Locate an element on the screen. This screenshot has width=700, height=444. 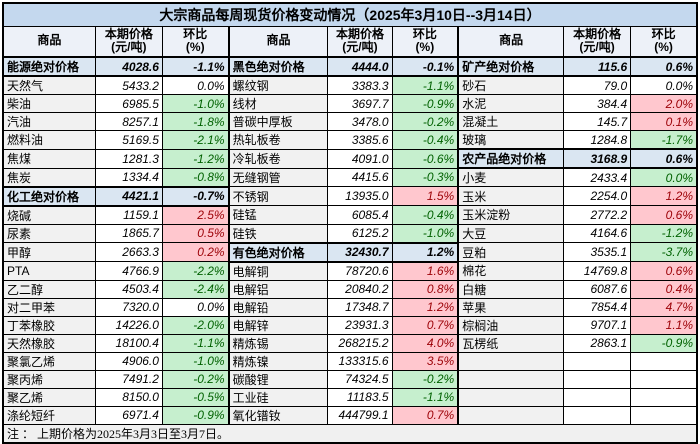
commodity-name-cell: 对二甲苯 is located at coordinates (49, 307).